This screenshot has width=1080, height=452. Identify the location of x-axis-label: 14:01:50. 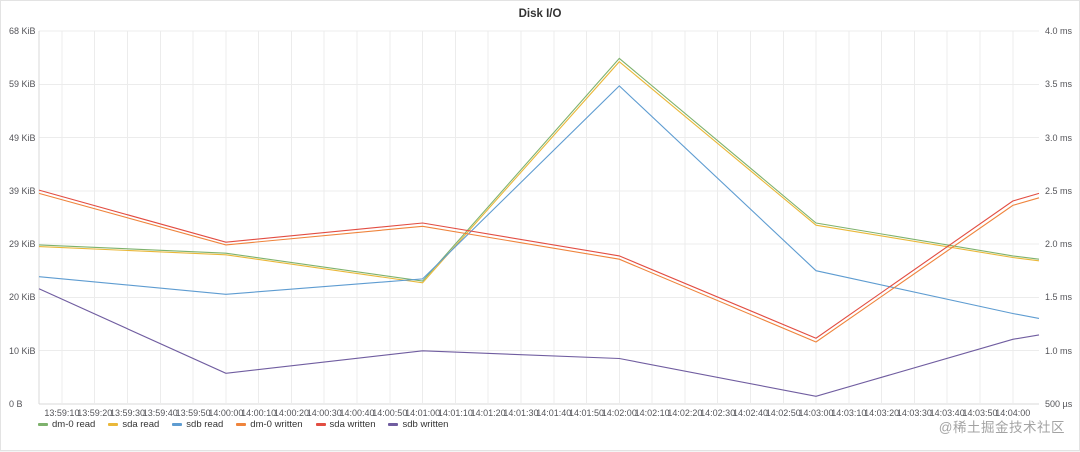
(587, 413).